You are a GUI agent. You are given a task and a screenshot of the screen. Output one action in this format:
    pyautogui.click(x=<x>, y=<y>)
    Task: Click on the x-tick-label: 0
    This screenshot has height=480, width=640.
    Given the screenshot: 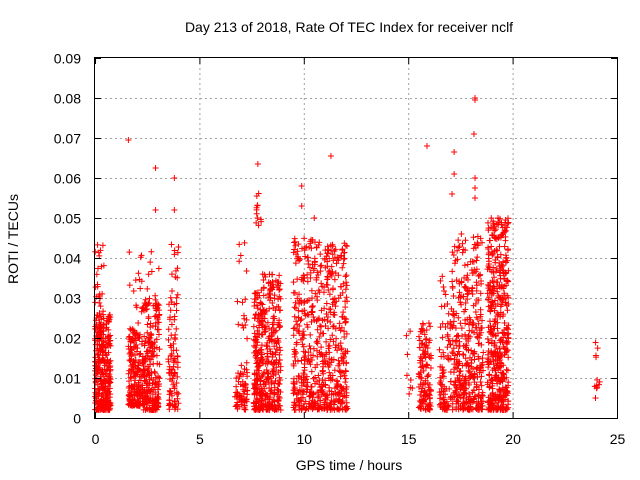 What is the action you would take?
    pyautogui.click(x=96, y=439)
    